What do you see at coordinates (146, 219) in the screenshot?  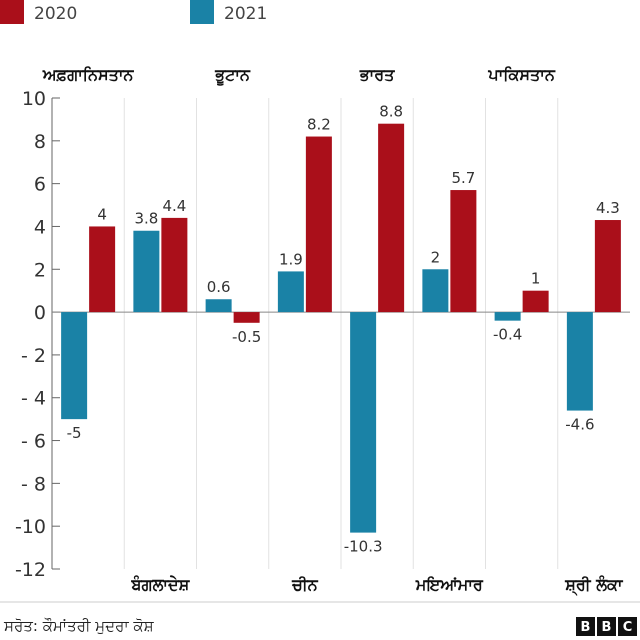 I see `data-label-2021-2: 3.8` at bounding box center [146, 219].